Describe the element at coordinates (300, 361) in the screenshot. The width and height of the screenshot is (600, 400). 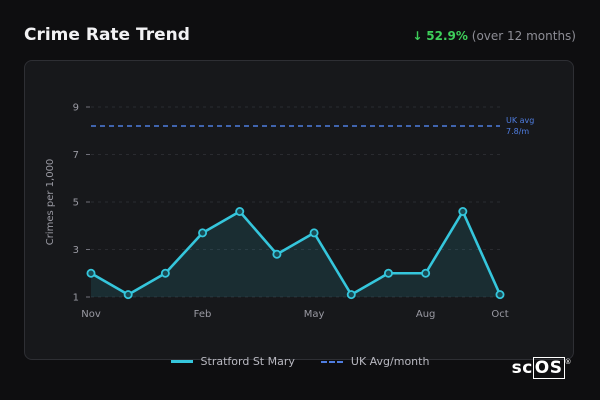
I see `chart-legend: Stratford St Mary UK Avg/month` at that location.